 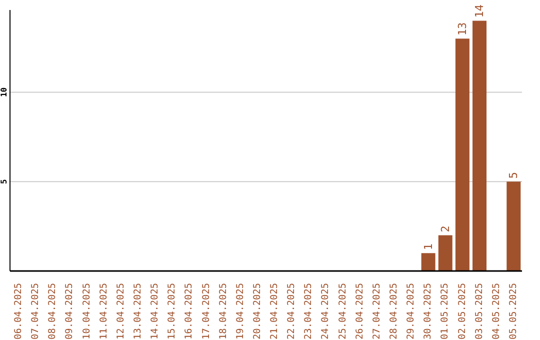 I want to click on x-tick-label: 01.05.2025, so click(x=445, y=311).